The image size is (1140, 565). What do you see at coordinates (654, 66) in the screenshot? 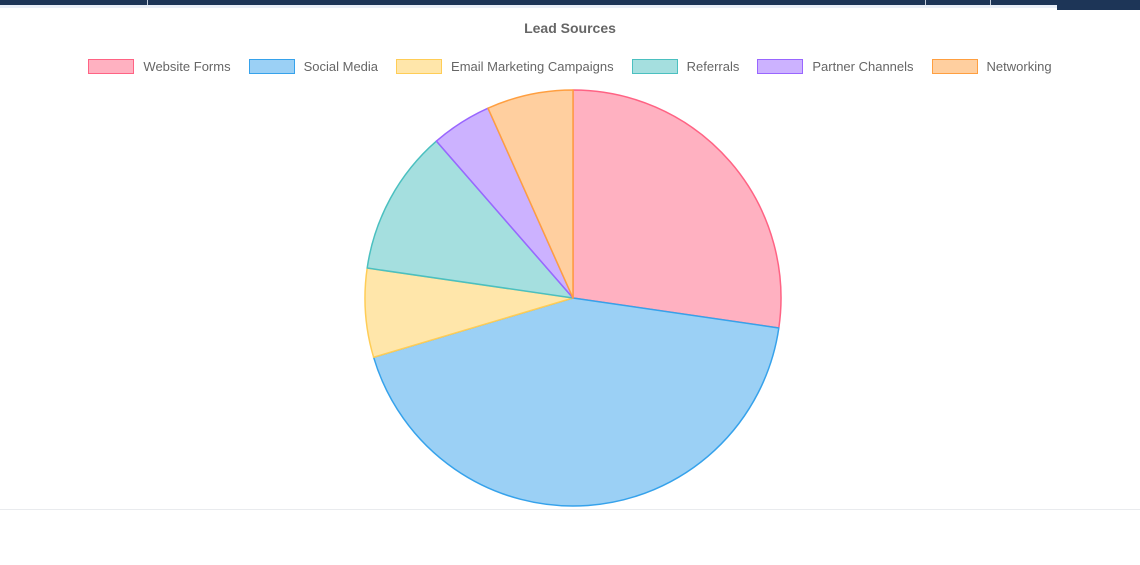
I see `referrals-swatch` at bounding box center [654, 66].